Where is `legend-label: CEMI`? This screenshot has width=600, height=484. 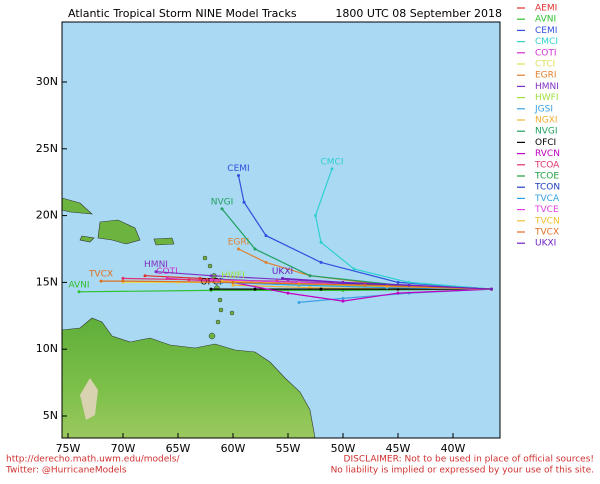 legend-label: CEMI is located at coordinates (546, 31).